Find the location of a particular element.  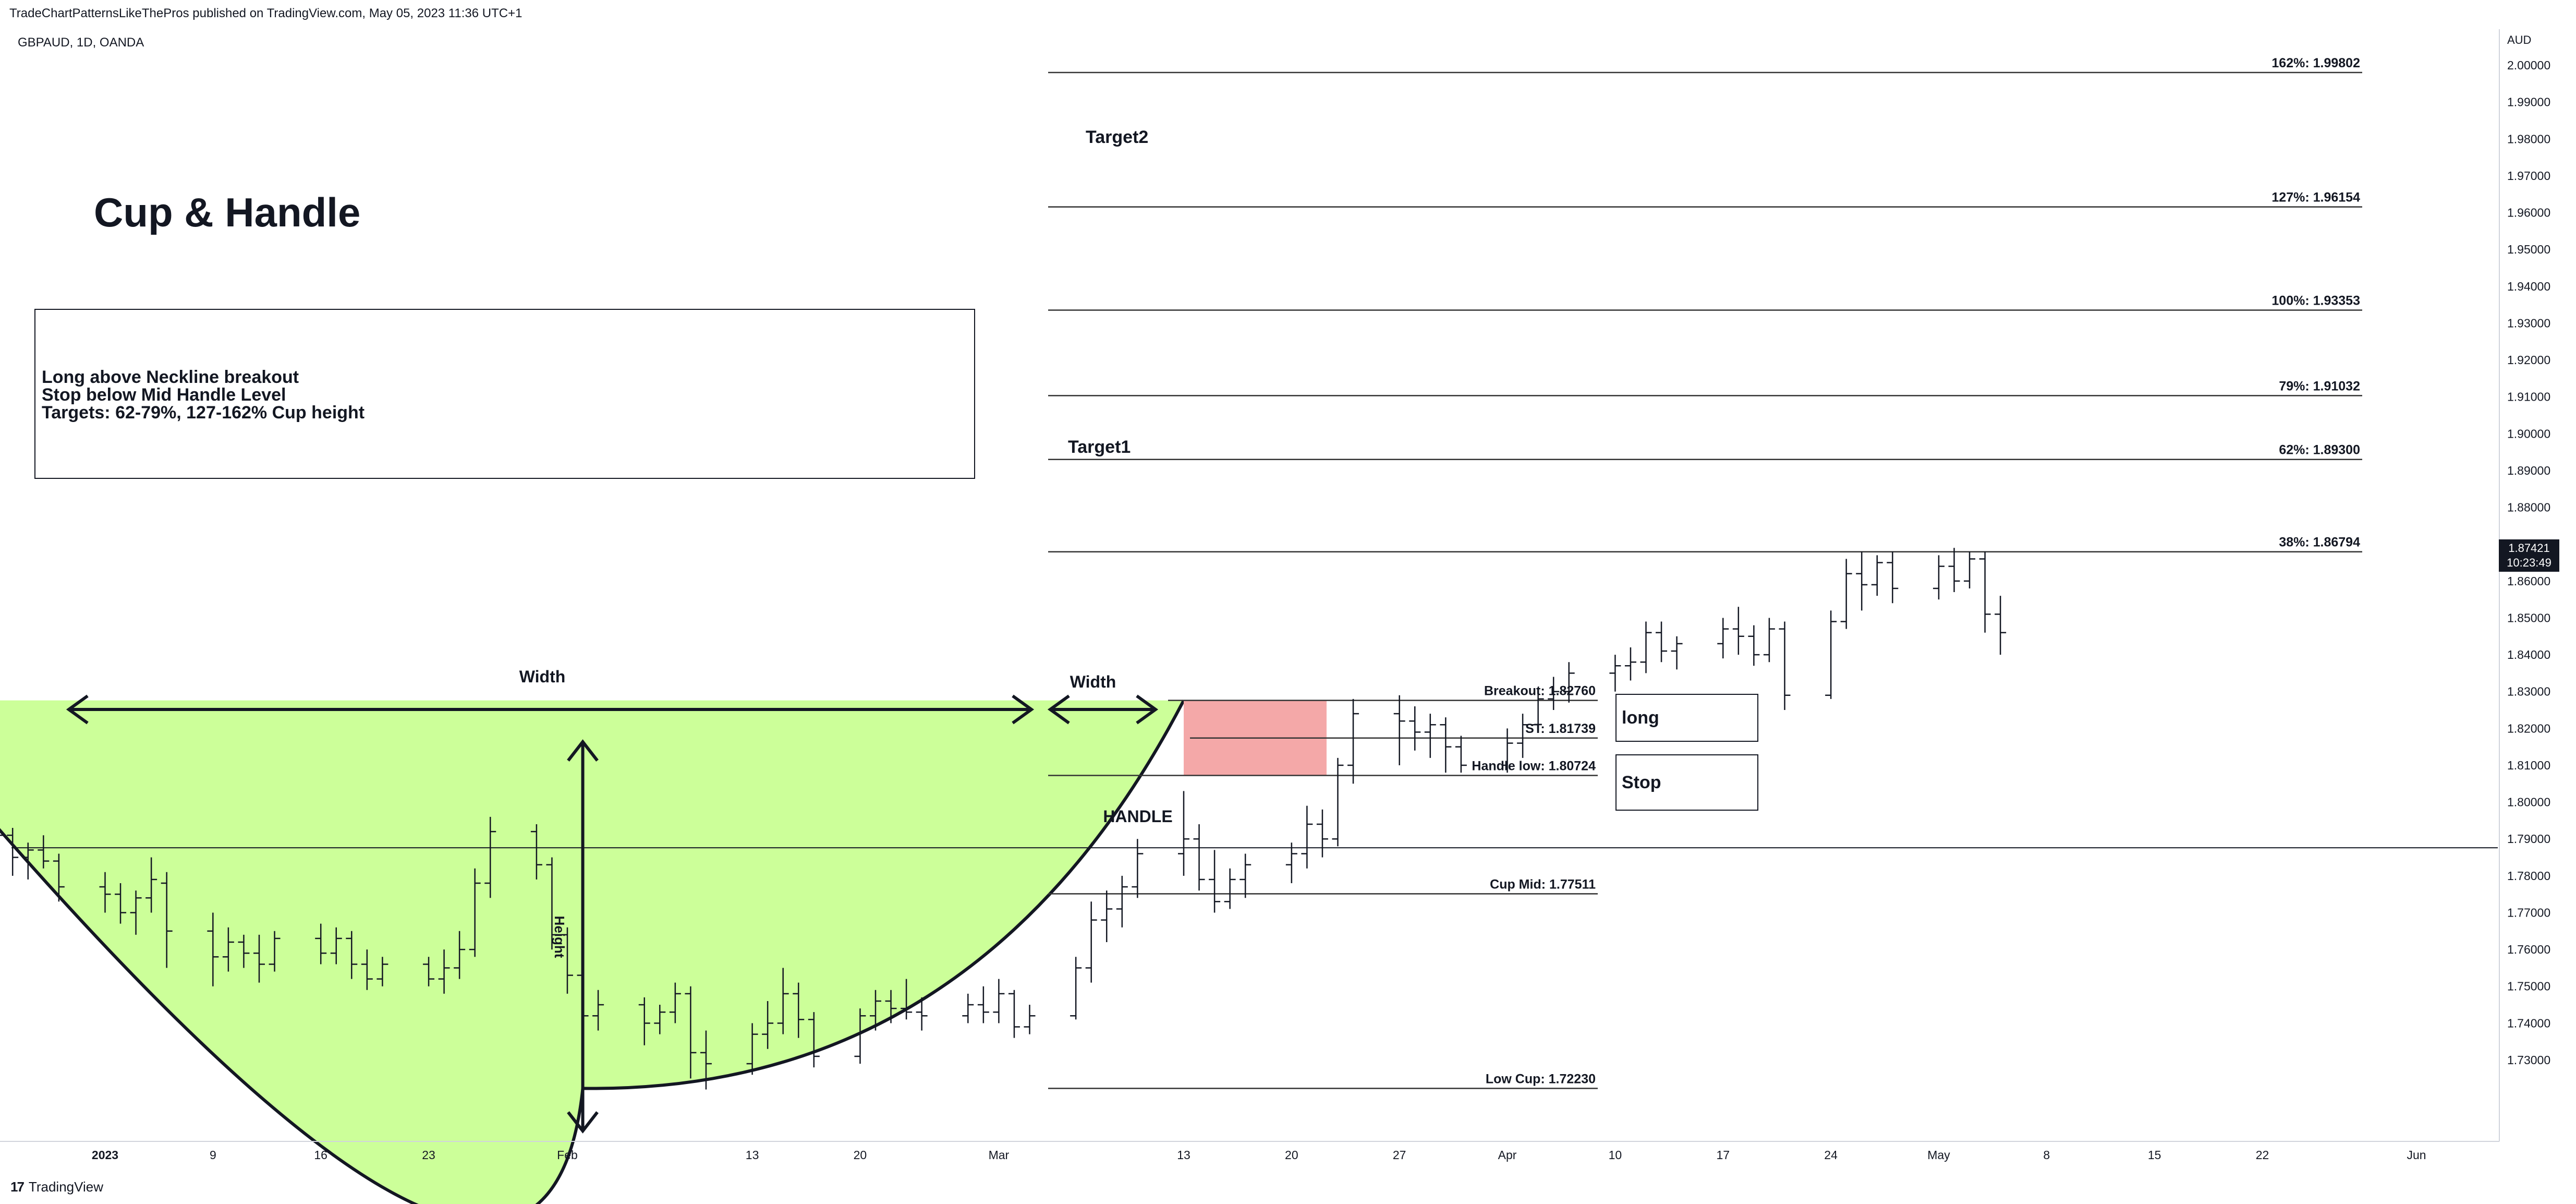

target2-label: Target2 is located at coordinates (1117, 137).